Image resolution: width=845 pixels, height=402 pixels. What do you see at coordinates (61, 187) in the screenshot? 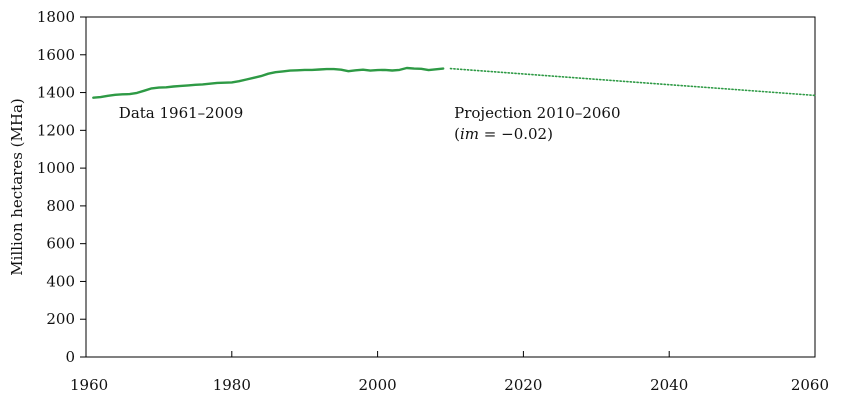
I see `y-axis: 0 200 400 600 800 1000 1200 1400 1600 1800` at bounding box center [61, 187].